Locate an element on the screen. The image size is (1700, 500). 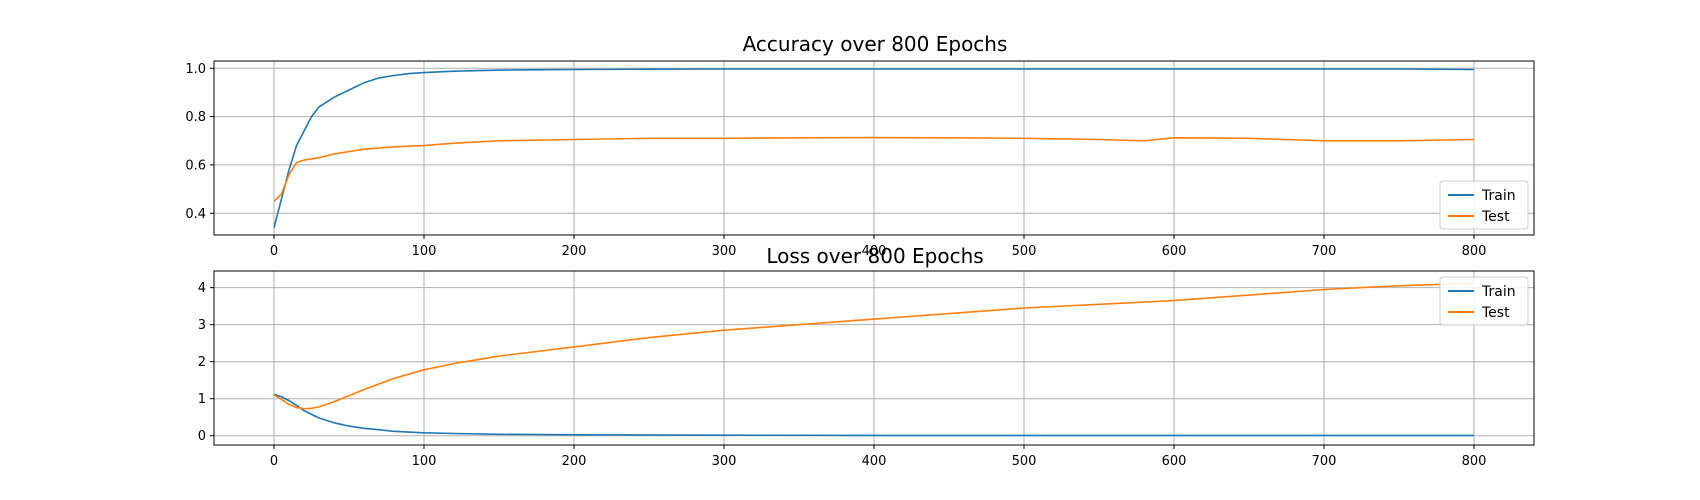
loss-x-tick-label: 400 is located at coordinates (874, 461).